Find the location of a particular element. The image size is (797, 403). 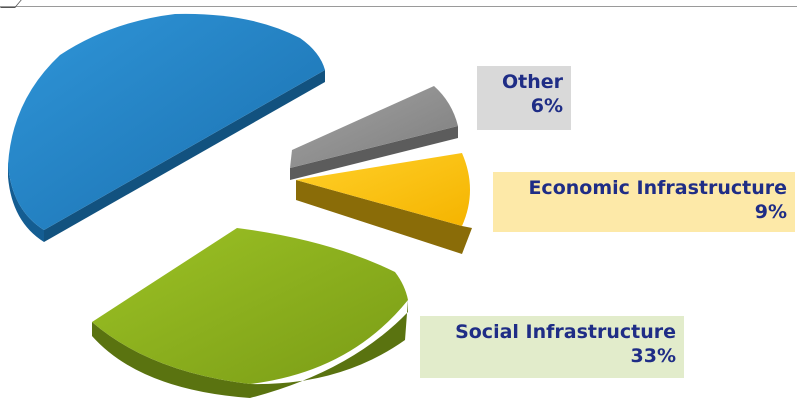

label-economic: Economic Infrastructure 9% is located at coordinates (644, 202).